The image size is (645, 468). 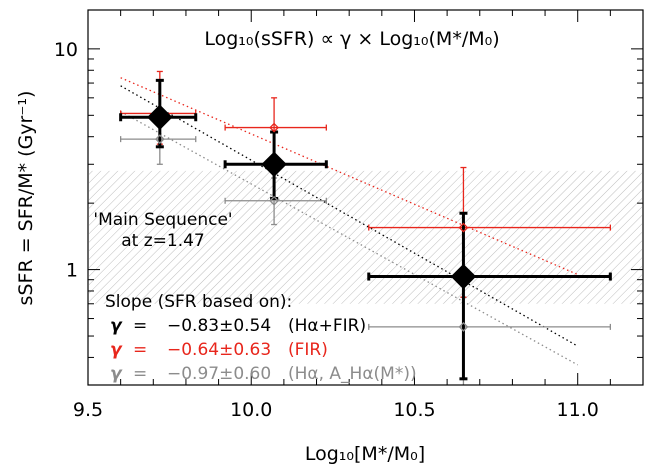 What do you see at coordinates (162, 220) in the screenshot?
I see `main-sequence-label: 'Main Sequence'` at bounding box center [162, 220].